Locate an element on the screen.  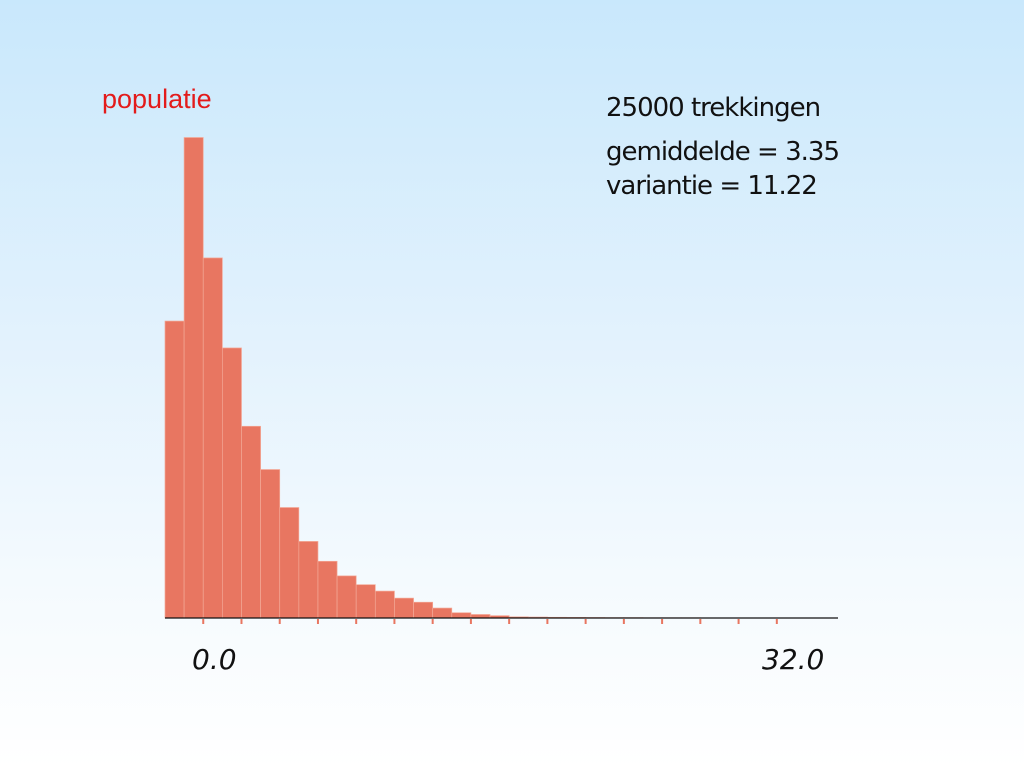
mean-text: gemiddelde = 3.35 is located at coordinates (723, 152).